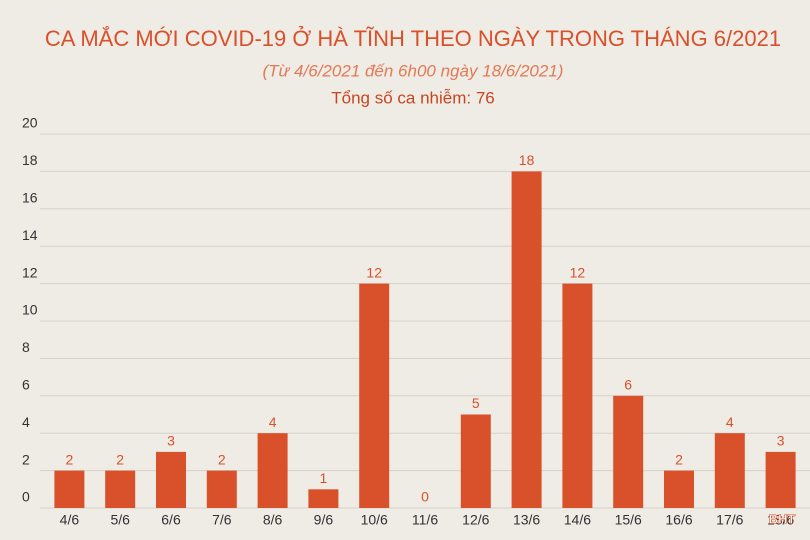 The image size is (810, 540). What do you see at coordinates (729, 520) in the screenshot?
I see `x-tick-label: 17/6` at bounding box center [729, 520].